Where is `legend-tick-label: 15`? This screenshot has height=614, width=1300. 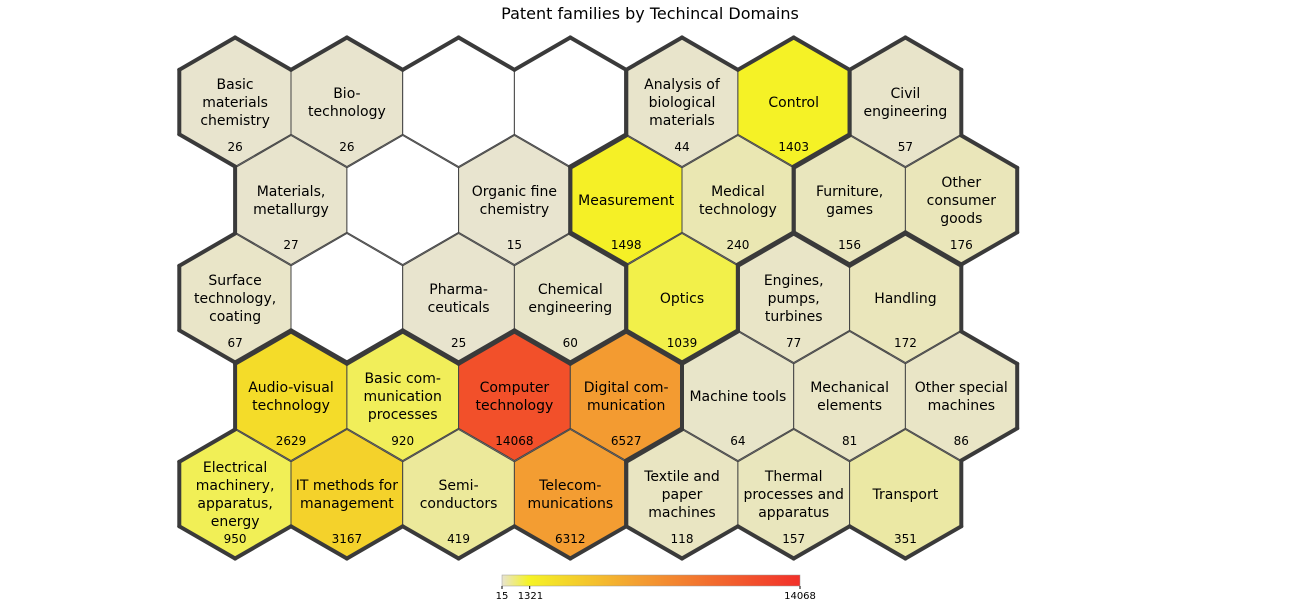
legend-tick-label: 15 is located at coordinates (502, 596).